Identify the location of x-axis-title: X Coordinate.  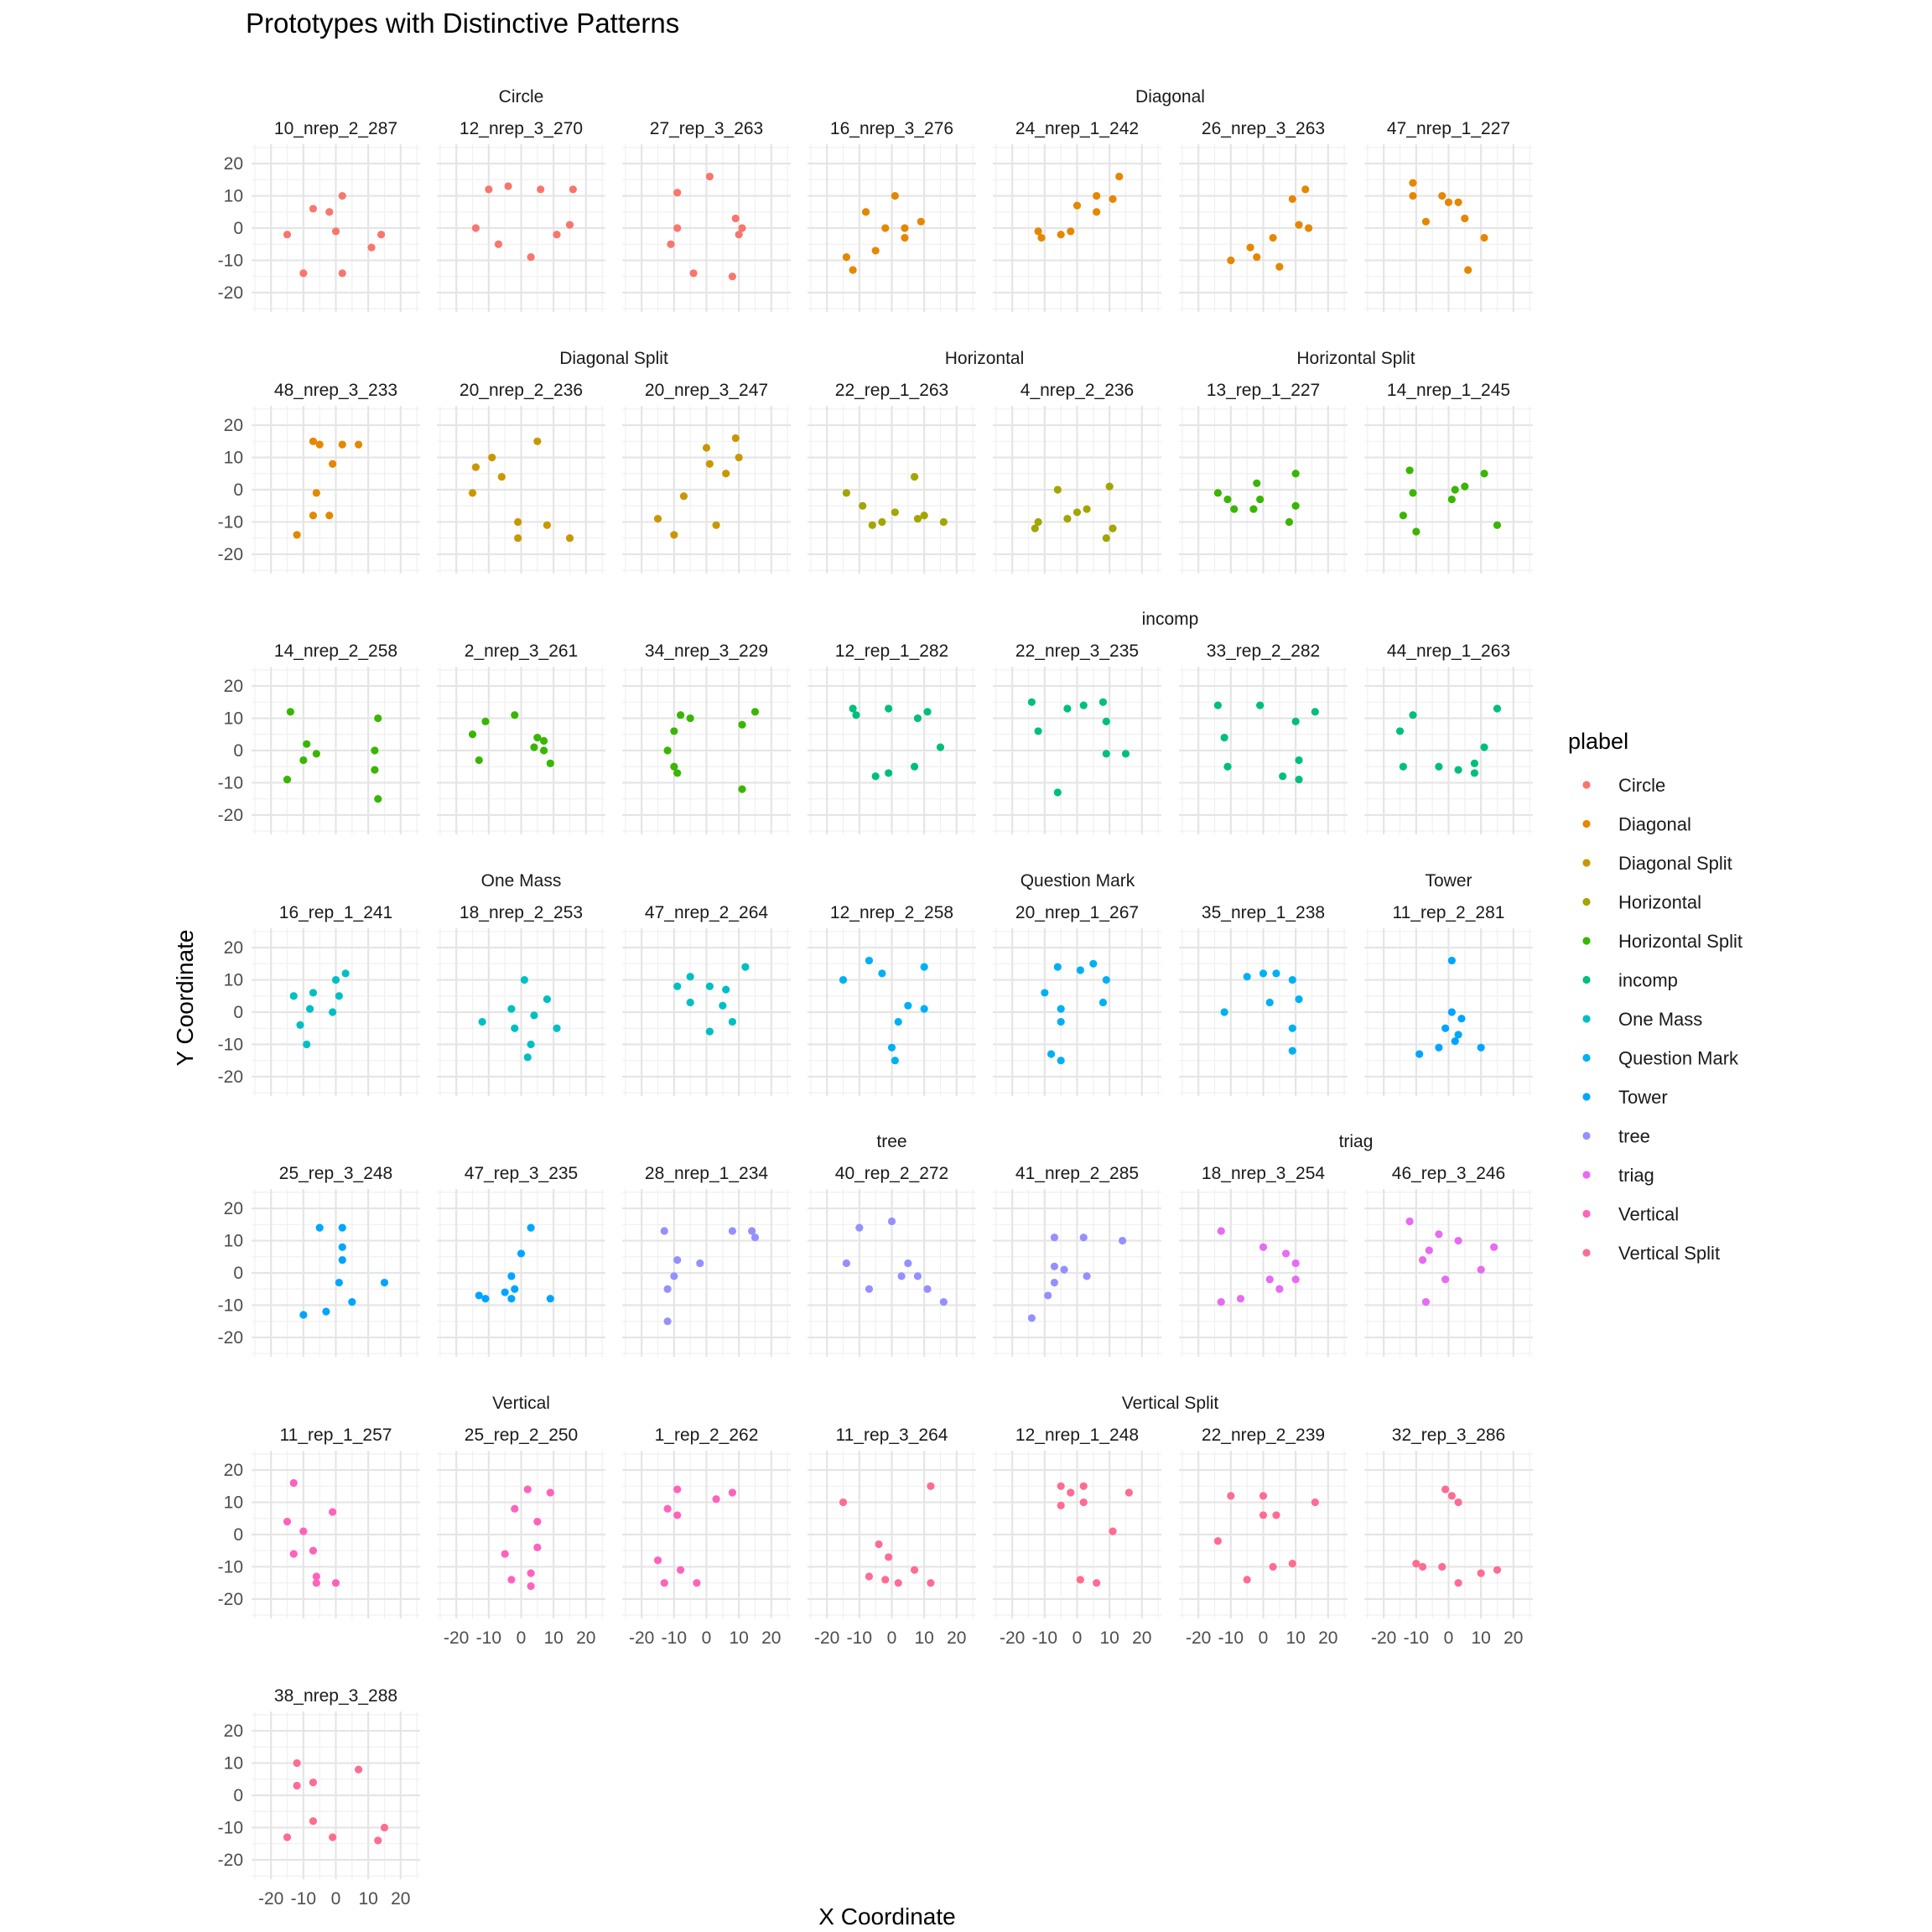
(886, 1916).